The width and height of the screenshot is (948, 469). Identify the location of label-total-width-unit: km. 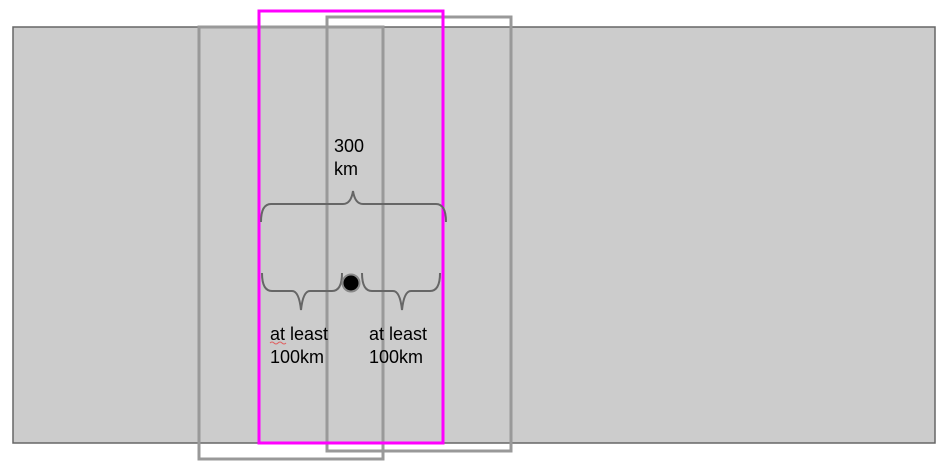
(346, 169).